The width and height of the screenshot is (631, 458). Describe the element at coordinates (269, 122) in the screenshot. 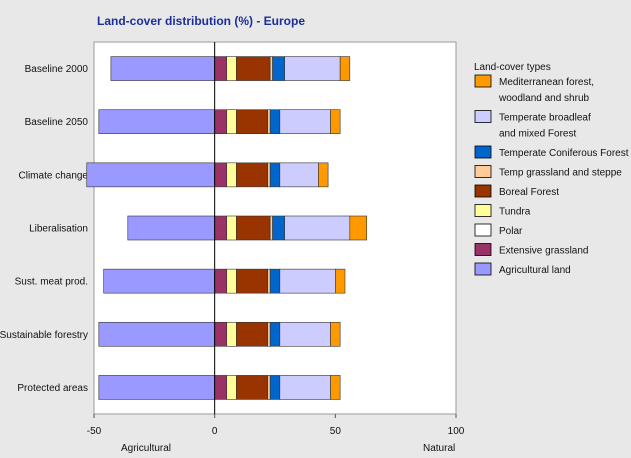

I see `bar-temp-grassland-and-steppe-baseline-2050` at that location.